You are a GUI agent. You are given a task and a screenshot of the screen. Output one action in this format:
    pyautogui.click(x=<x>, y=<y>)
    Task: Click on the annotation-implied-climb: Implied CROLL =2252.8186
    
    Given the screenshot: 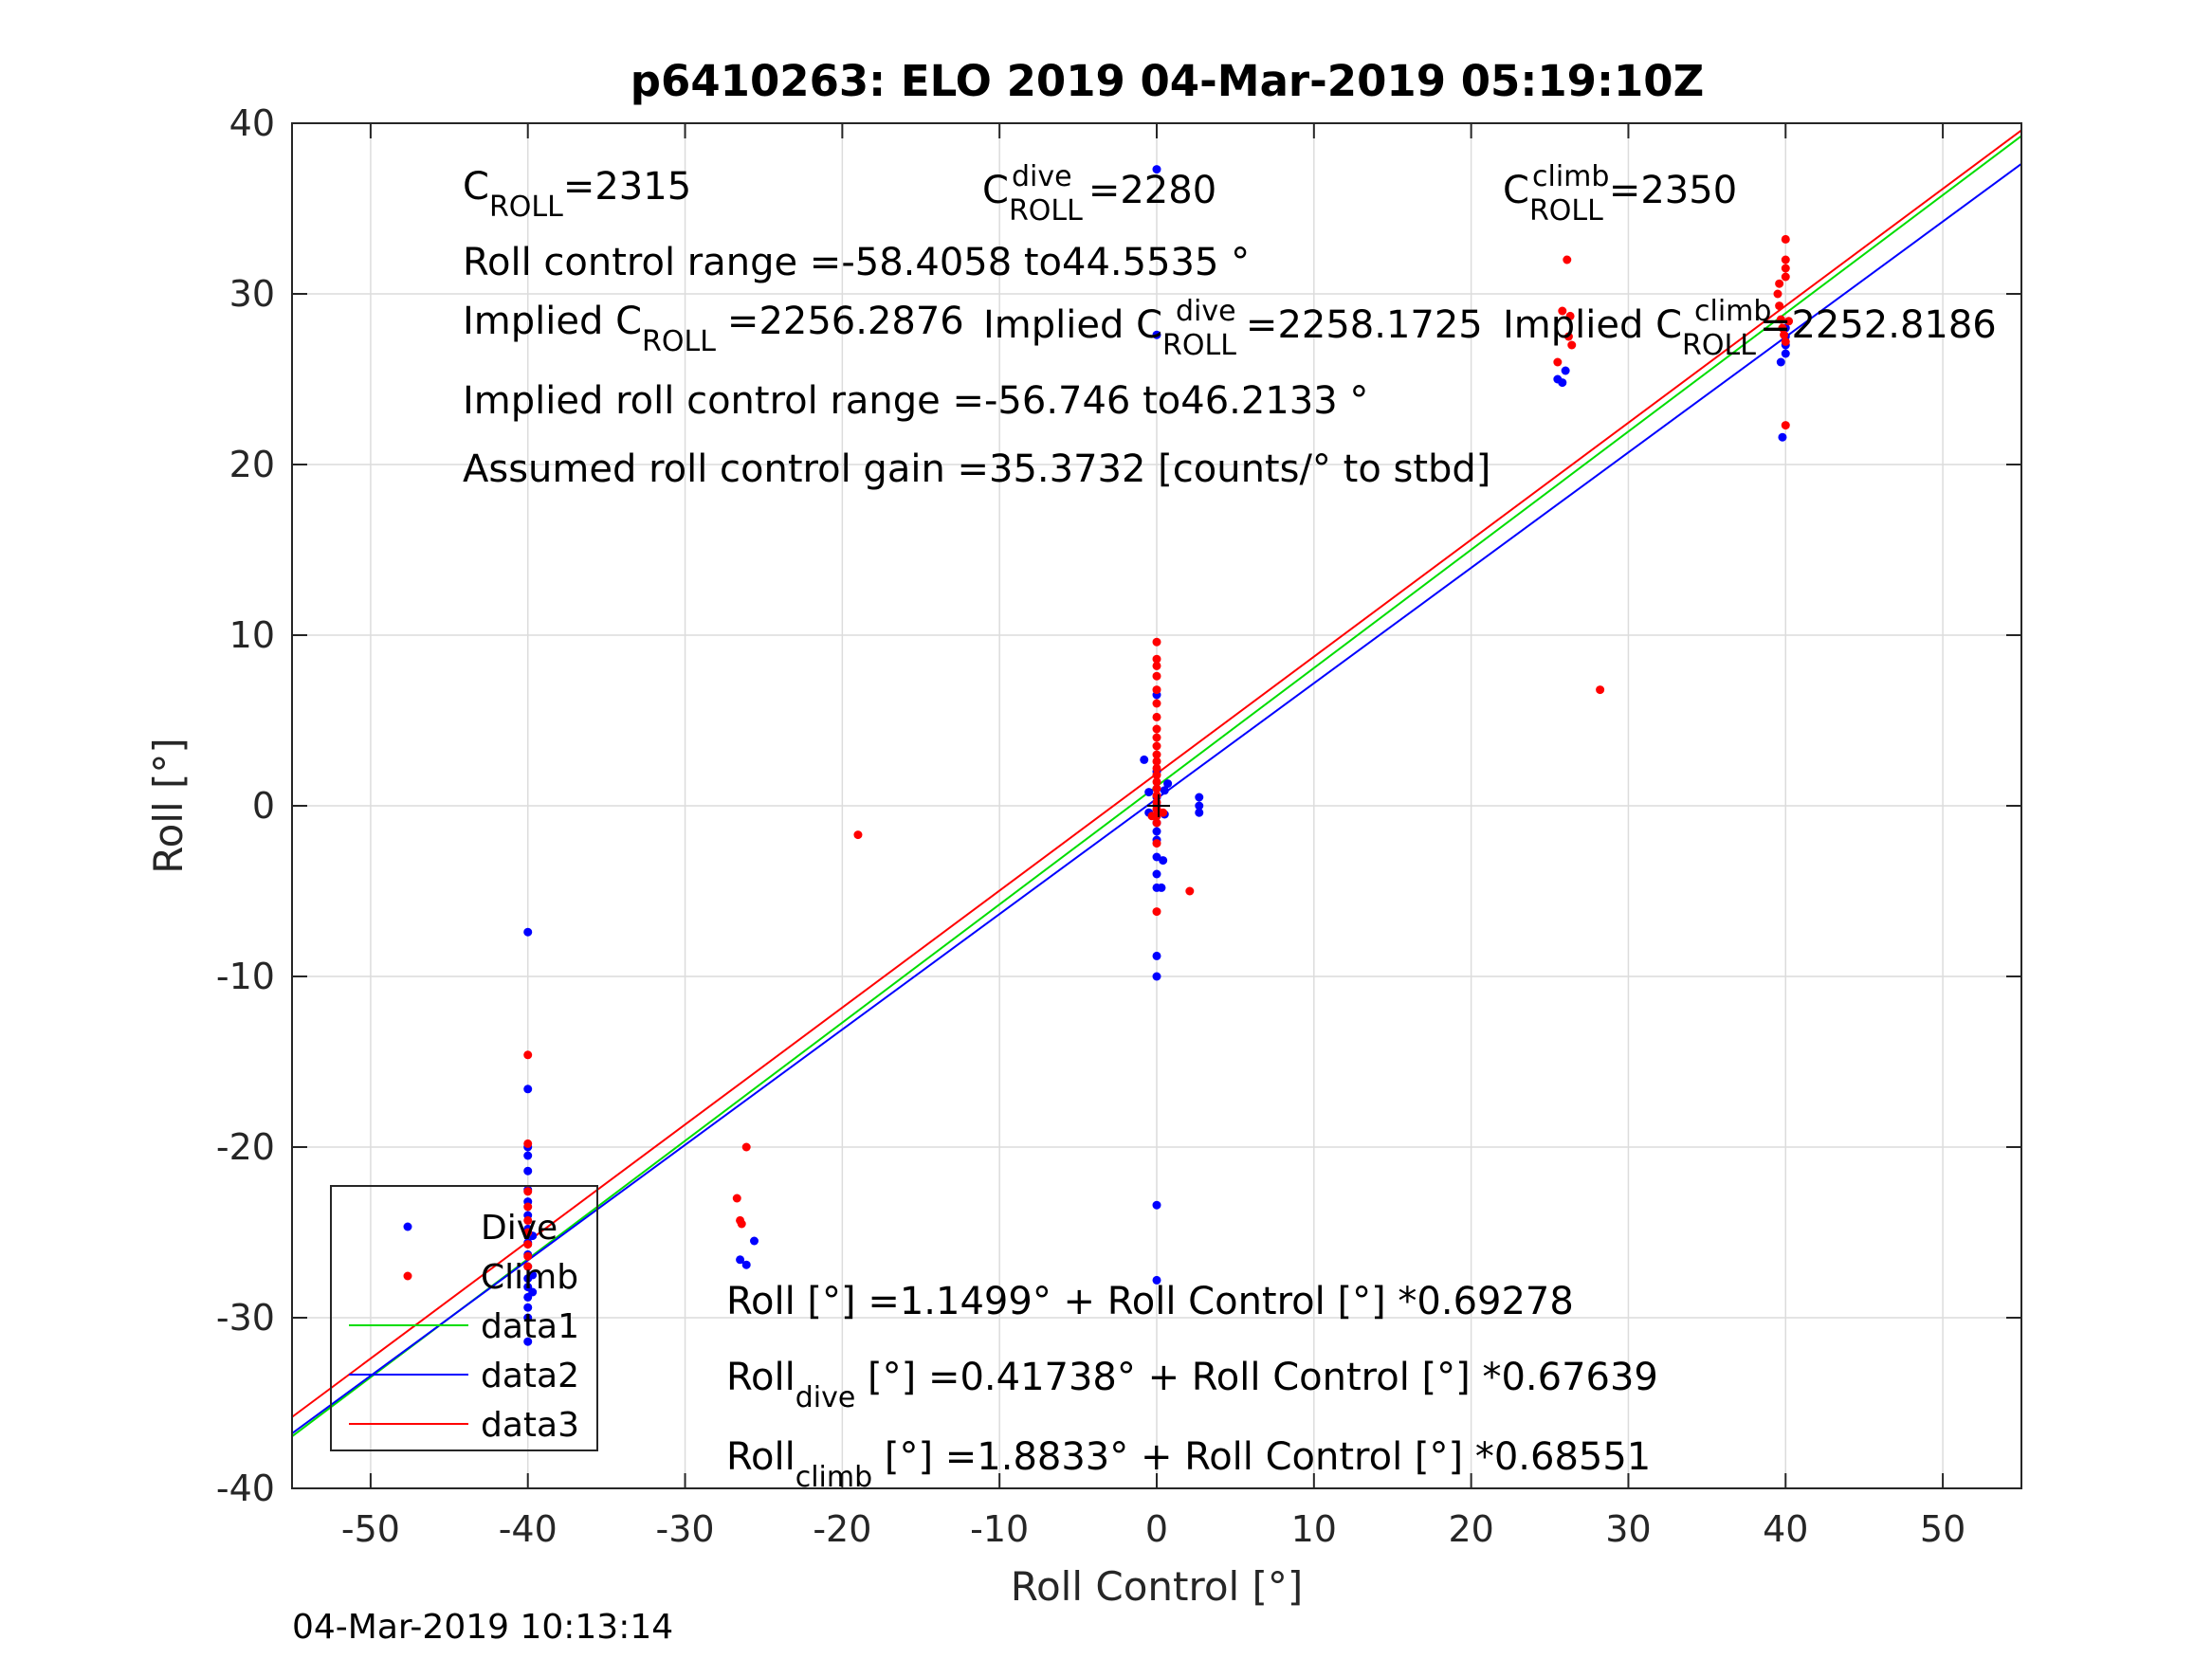 What is the action you would take?
    pyautogui.click(x=1750, y=332)
    